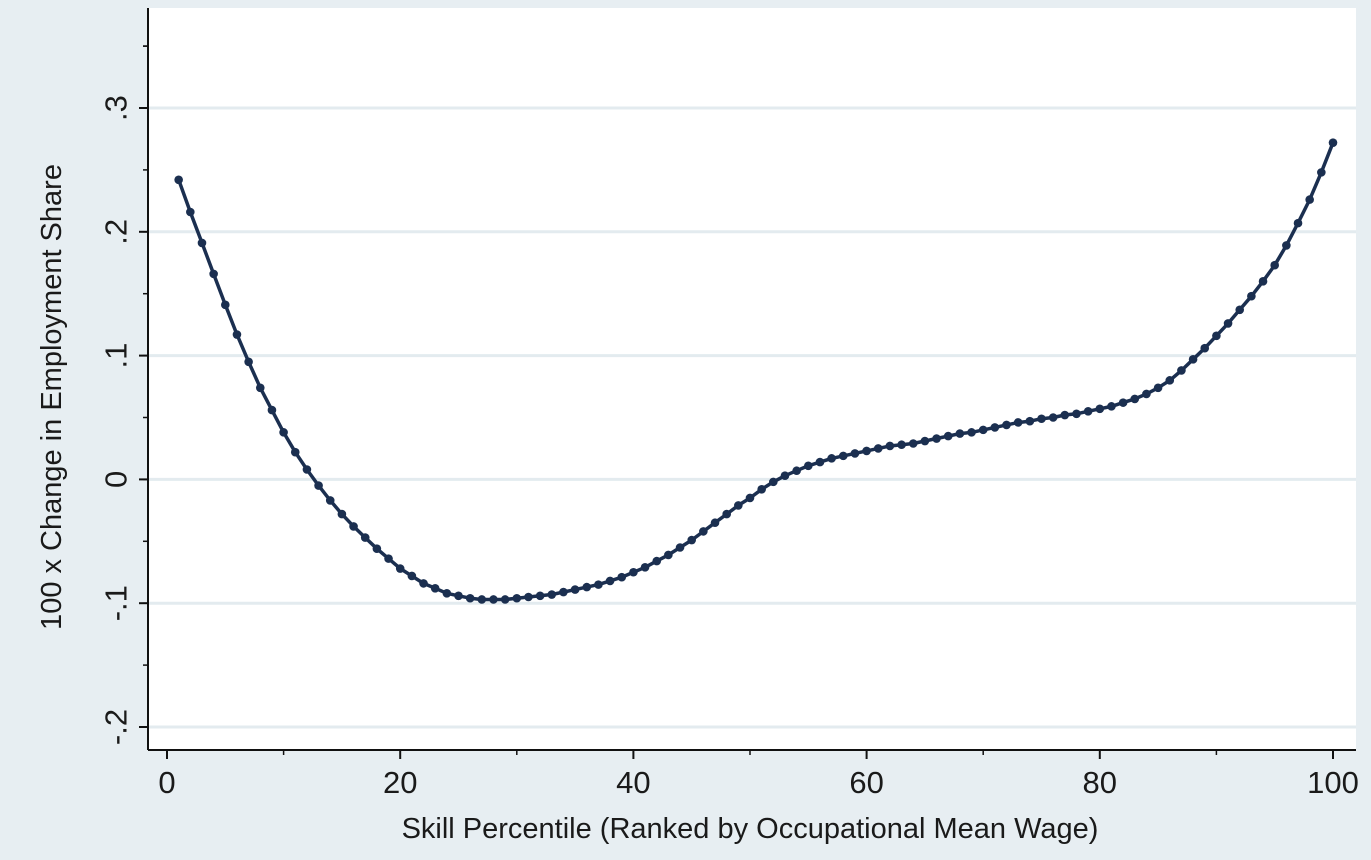 Image resolution: width=1371 pixels, height=860 pixels. I want to click on x-tick-label: 40, so click(633, 782).